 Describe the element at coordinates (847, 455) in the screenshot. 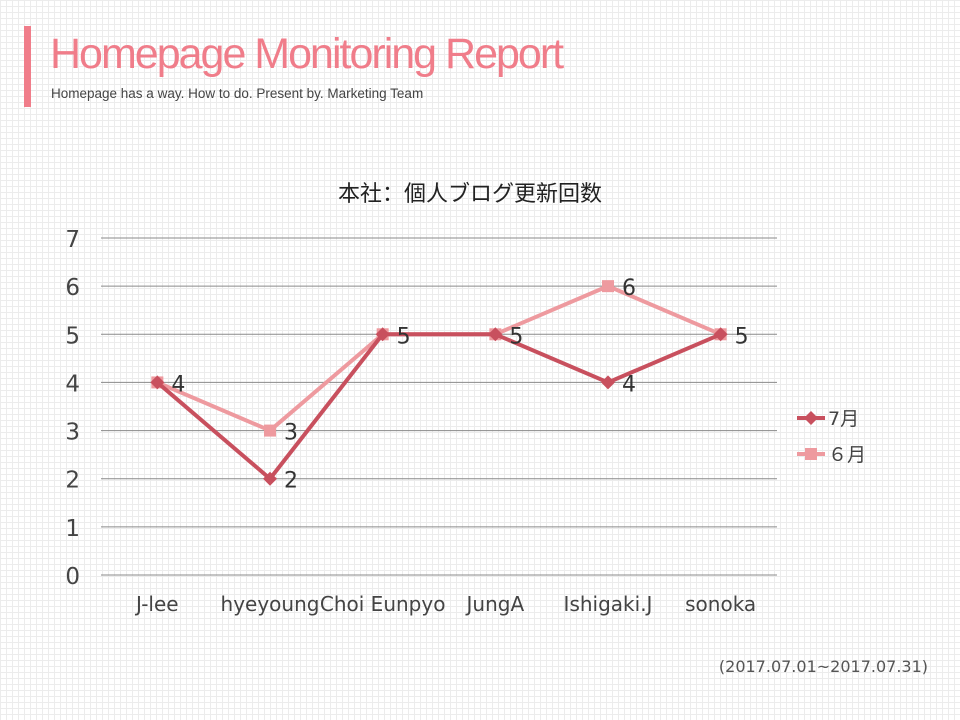

I see `legend-label: ６月` at that location.